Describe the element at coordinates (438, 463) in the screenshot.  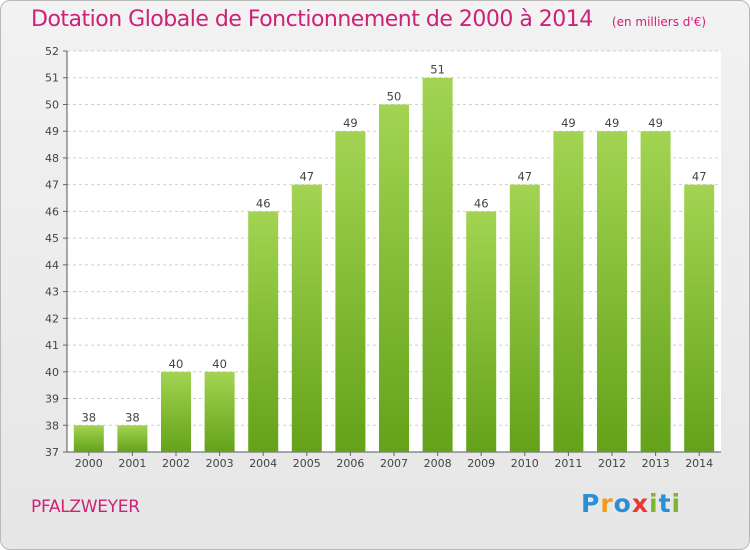
I see `x-tick-label: 2008` at that location.